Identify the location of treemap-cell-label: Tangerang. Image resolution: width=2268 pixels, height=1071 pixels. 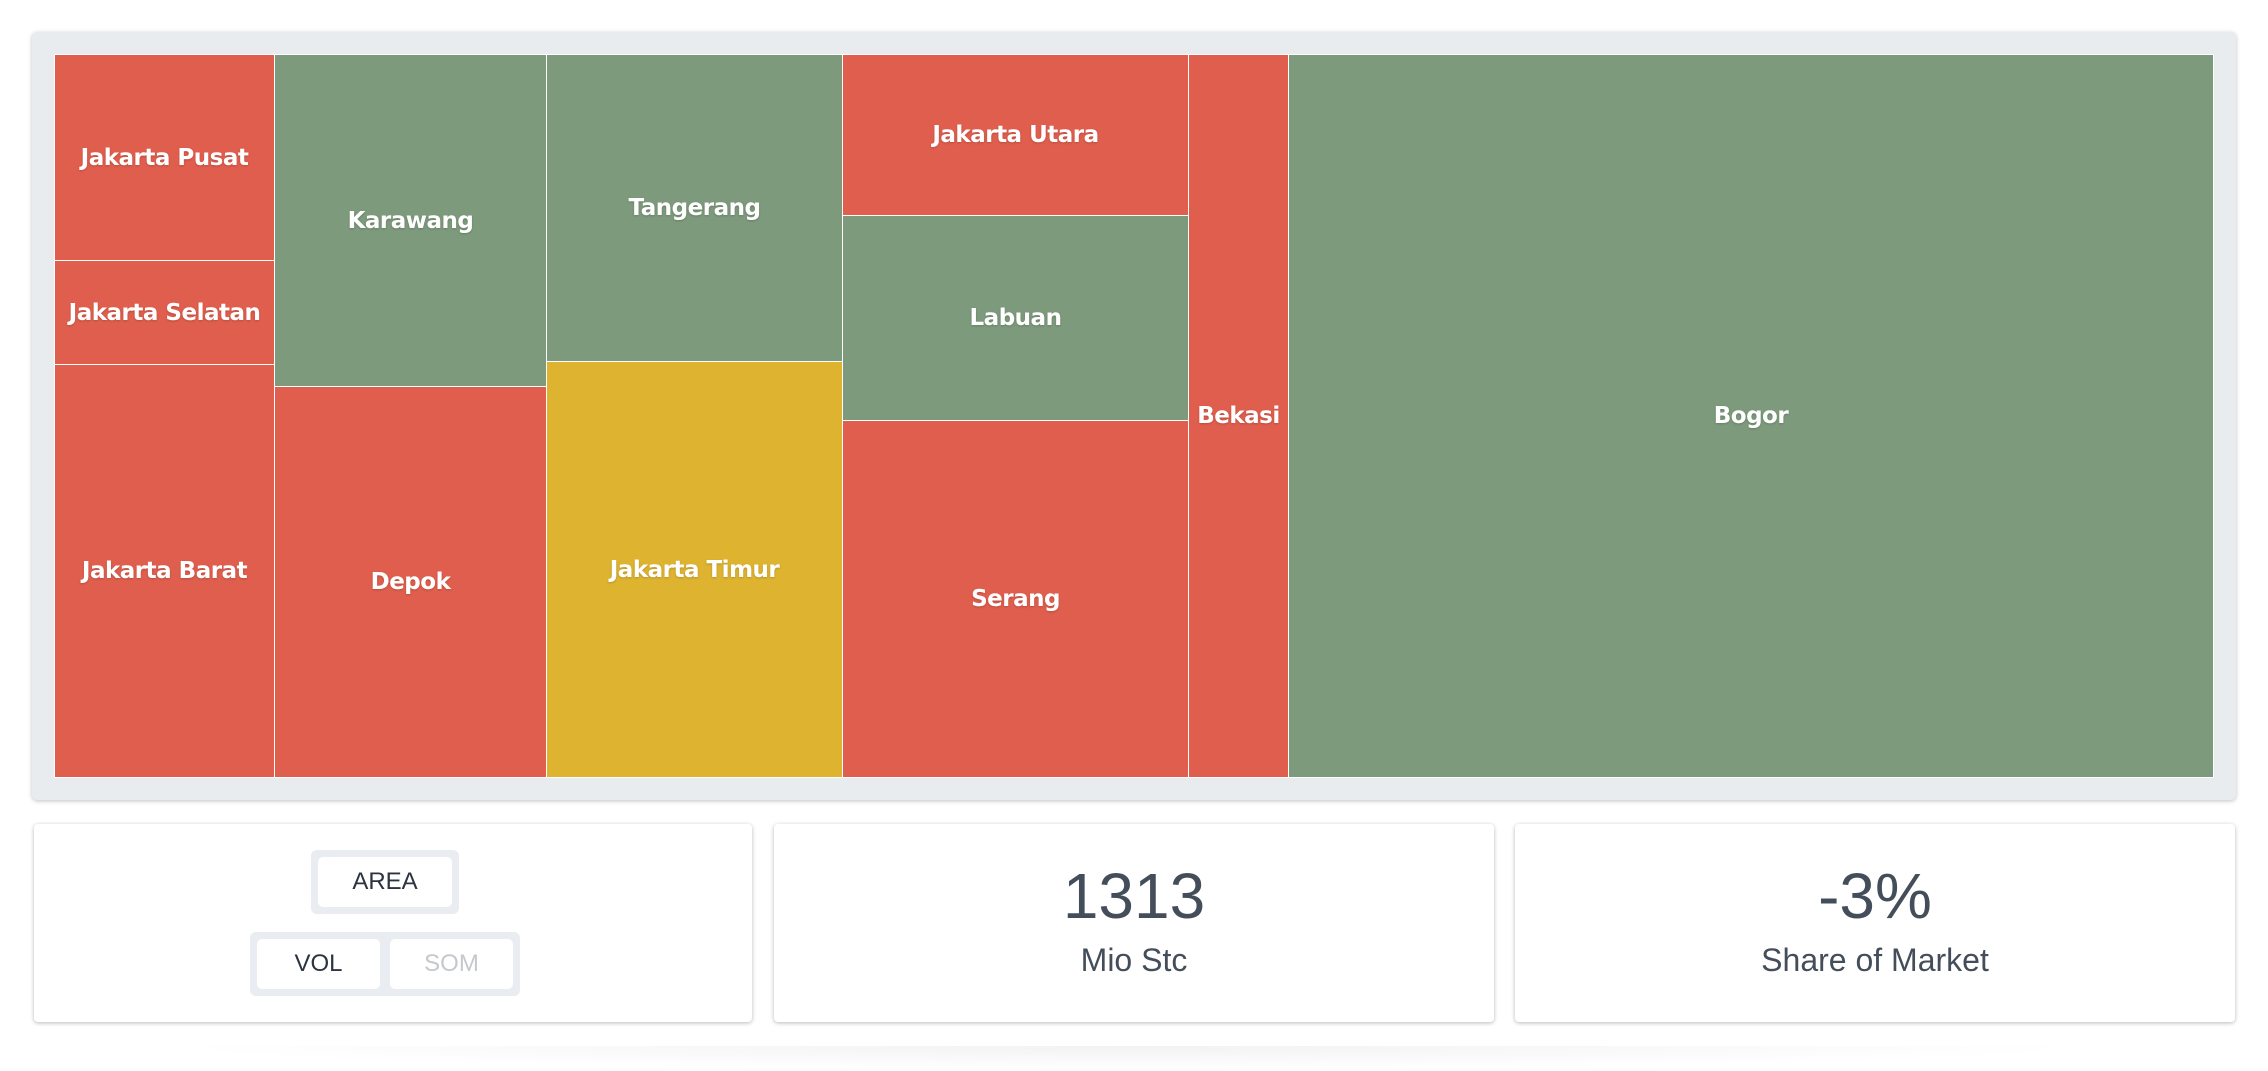
(694, 208).